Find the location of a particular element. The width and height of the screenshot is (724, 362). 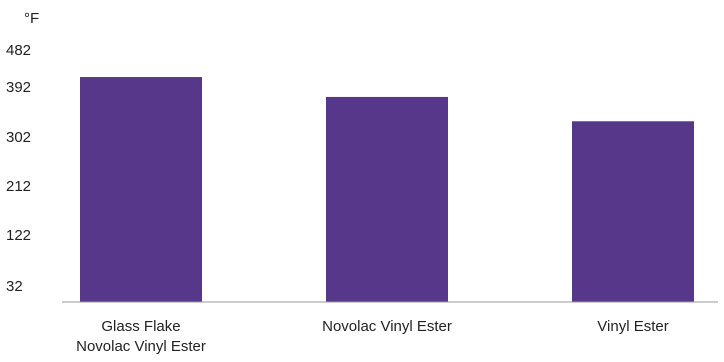

y-unit-label: °F is located at coordinates (31, 18).